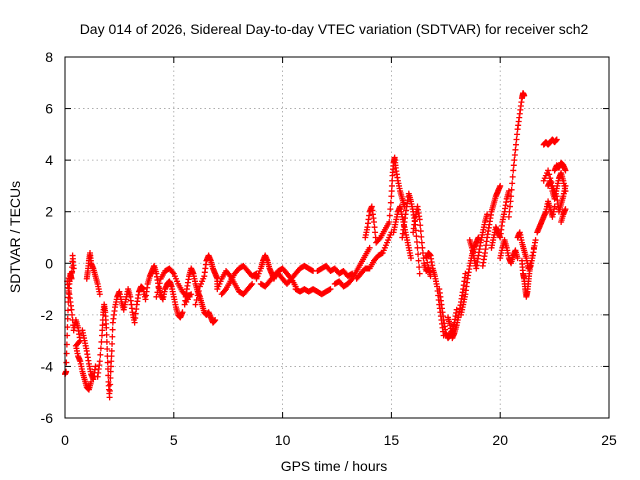 Image resolution: width=640 pixels, height=480 pixels. Describe the element at coordinates (609, 440) in the screenshot. I see `x-tick-label-5: 25` at that location.